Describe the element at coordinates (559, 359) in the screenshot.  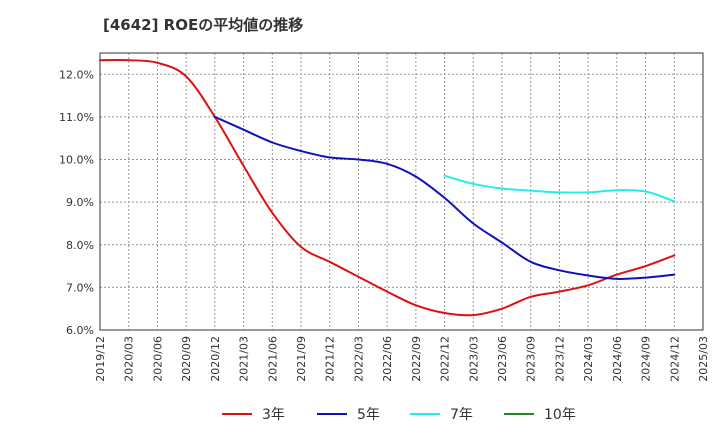
I see `x-tick-label: 2023/12` at that location.